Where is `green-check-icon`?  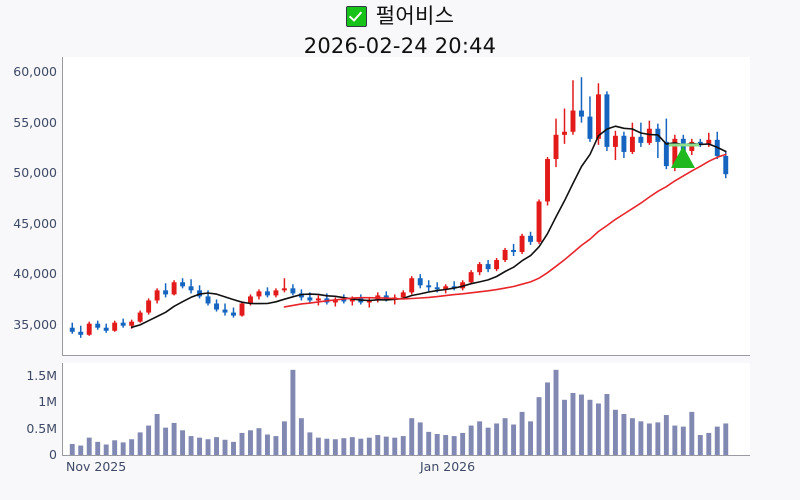
green-check-icon is located at coordinates (356, 16).